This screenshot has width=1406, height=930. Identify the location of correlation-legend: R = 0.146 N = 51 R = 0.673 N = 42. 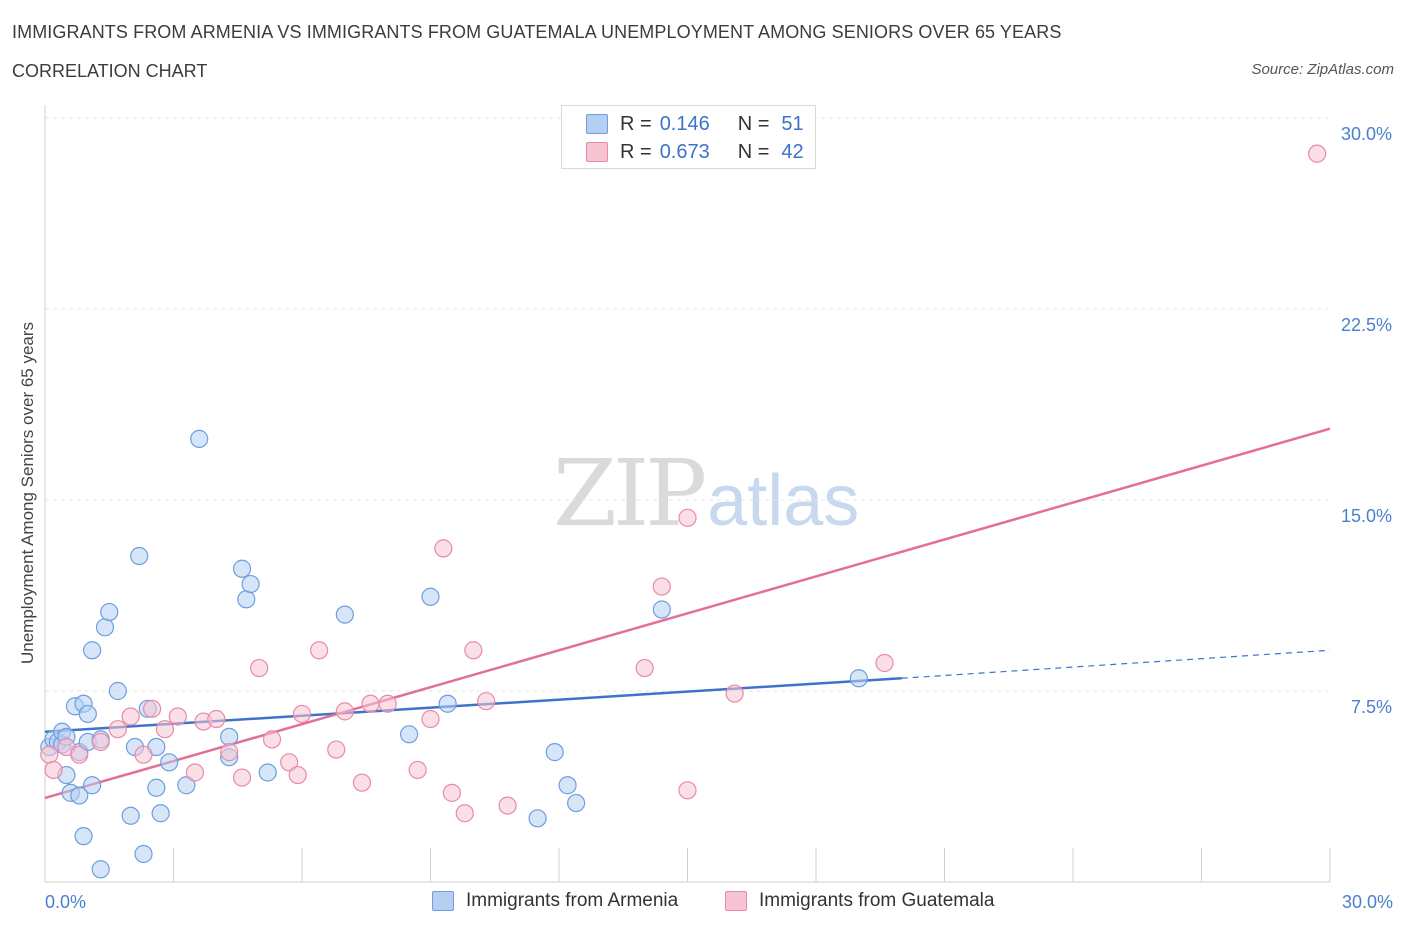
(688, 137).